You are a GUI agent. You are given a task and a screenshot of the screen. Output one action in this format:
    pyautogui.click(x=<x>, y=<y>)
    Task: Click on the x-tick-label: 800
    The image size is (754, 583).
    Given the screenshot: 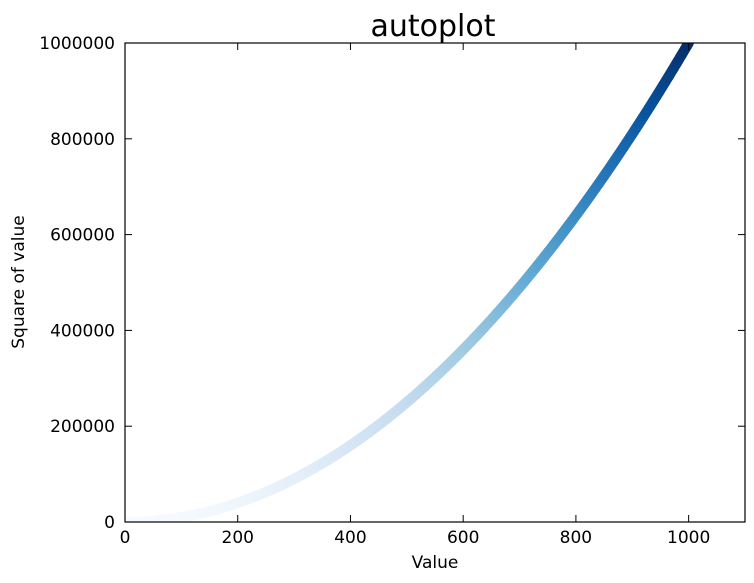 What is the action you would take?
    pyautogui.click(x=576, y=538)
    